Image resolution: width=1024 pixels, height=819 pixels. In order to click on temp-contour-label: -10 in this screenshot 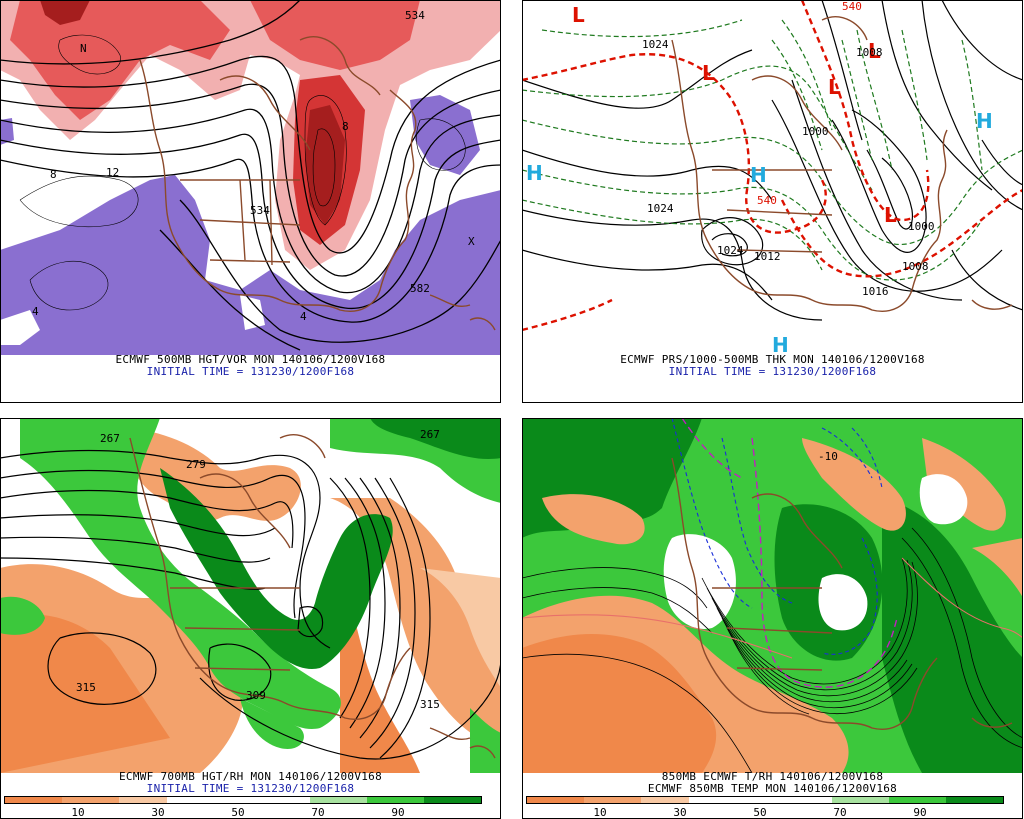, I will do `click(828, 456)`.